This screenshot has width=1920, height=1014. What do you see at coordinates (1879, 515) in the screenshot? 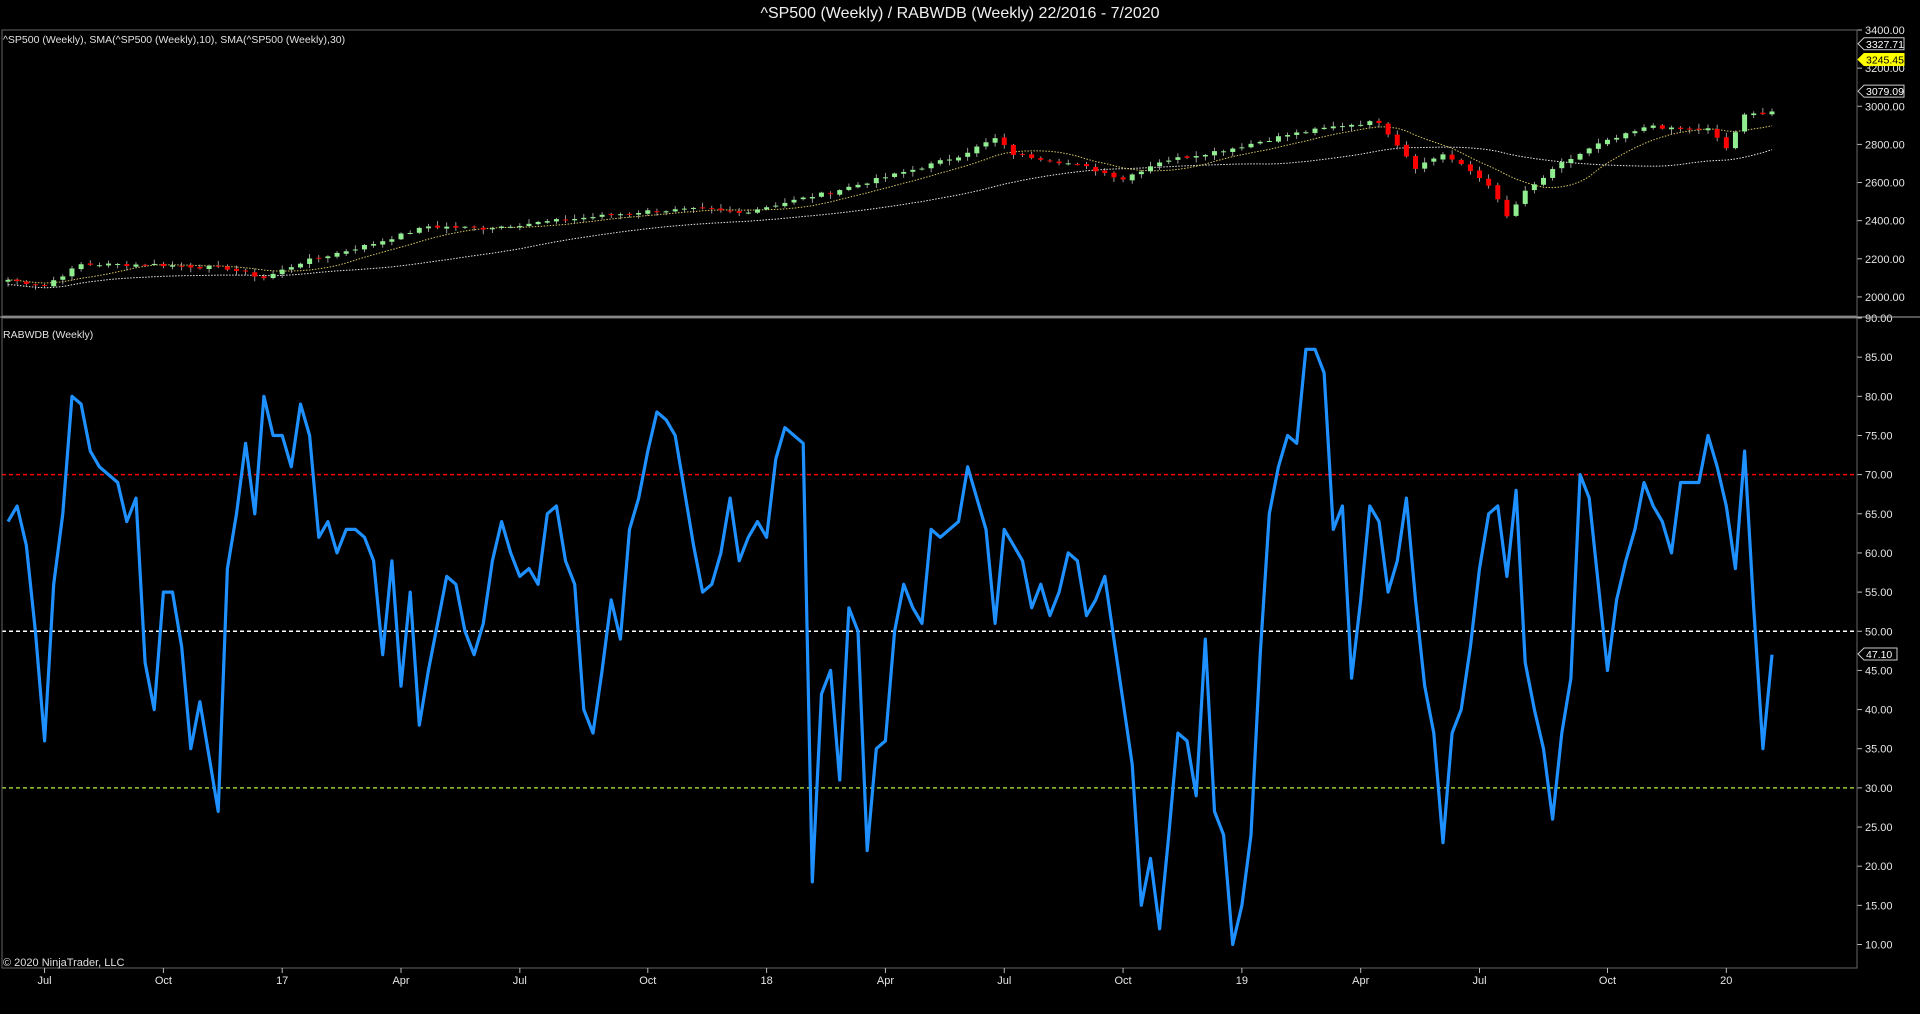
I see `rabwdb-y-tick-label: 65.00` at bounding box center [1879, 515].